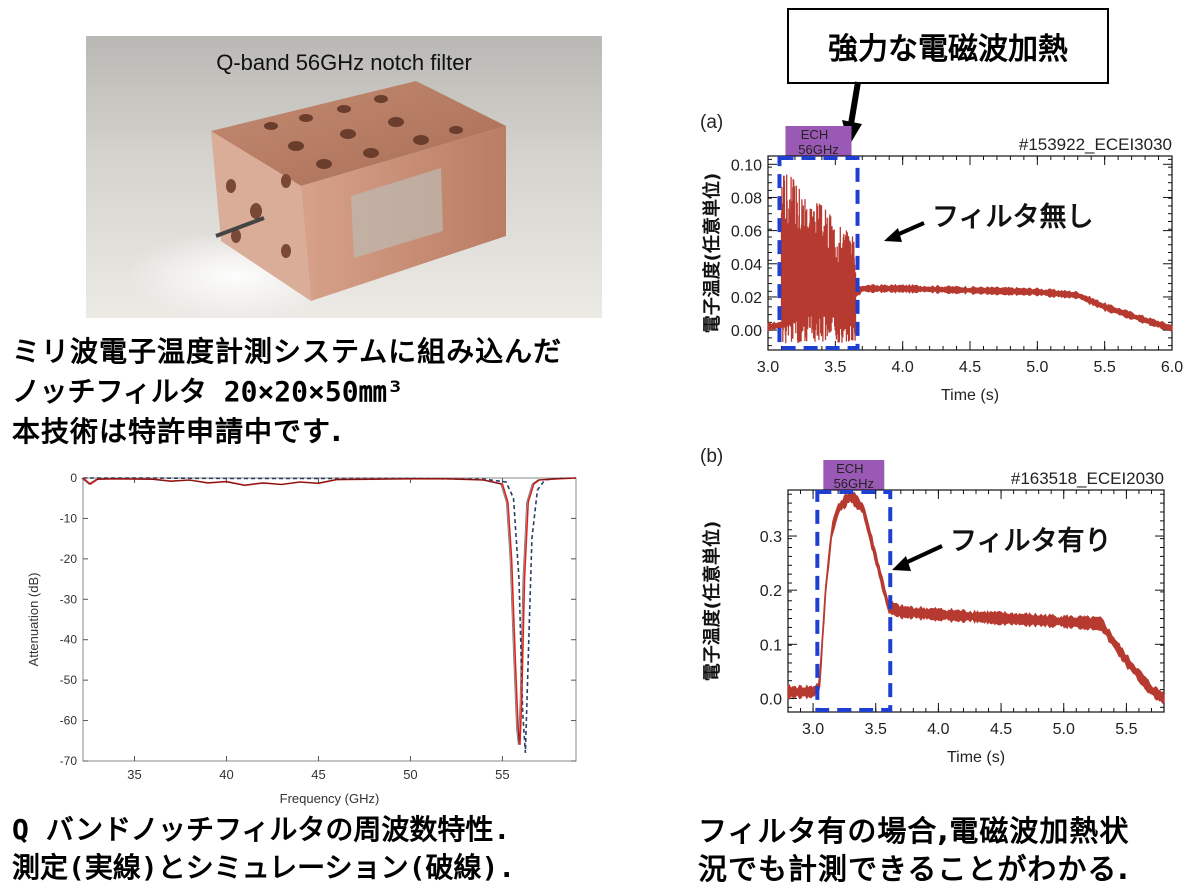 The image size is (1190, 893). I want to click on description-line-2: ノッチフィルタ 20×20×50㎜³, so click(208, 391).